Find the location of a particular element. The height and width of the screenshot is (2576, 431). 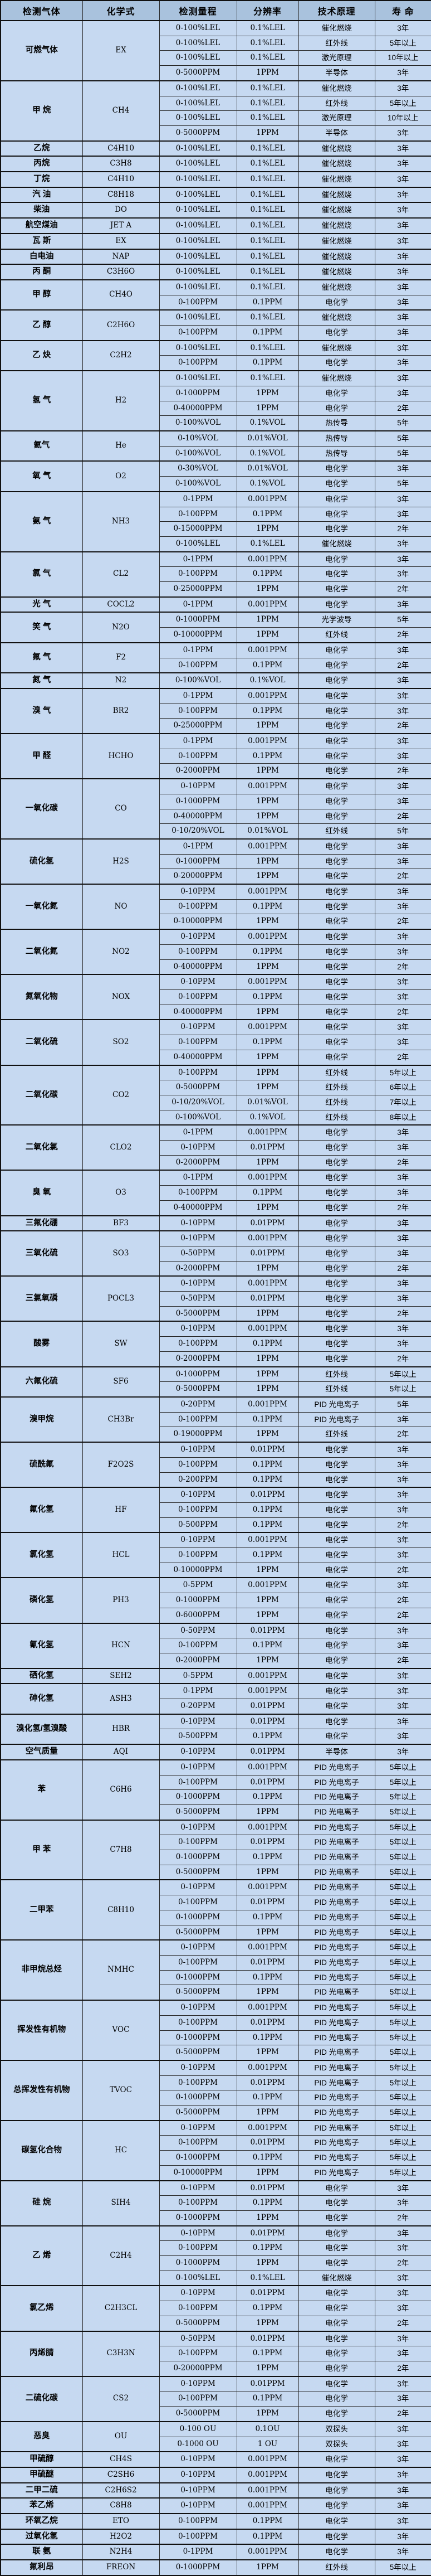

chemical-formula-cell: BF3 is located at coordinates (121, 1223).